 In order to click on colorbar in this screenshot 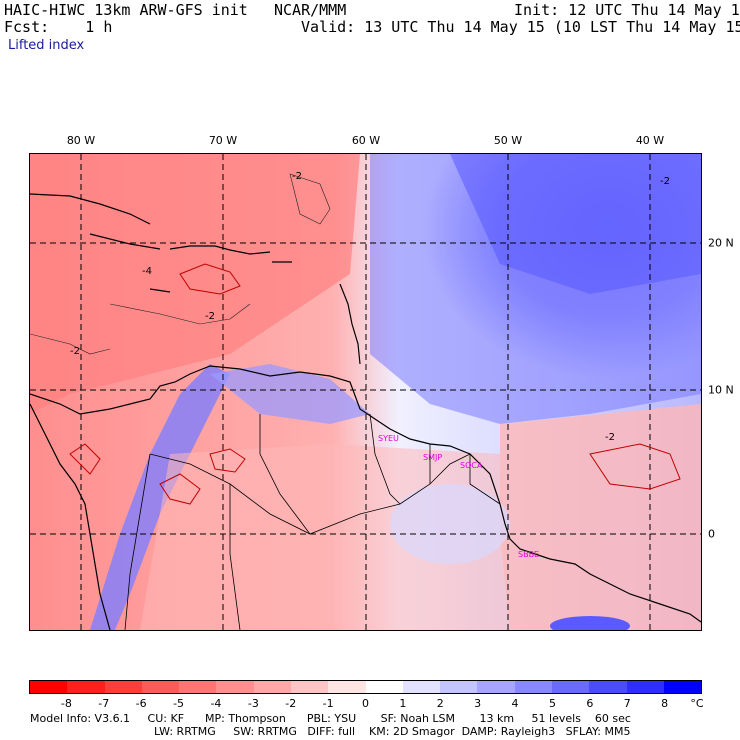, I will do `click(365, 687)`.